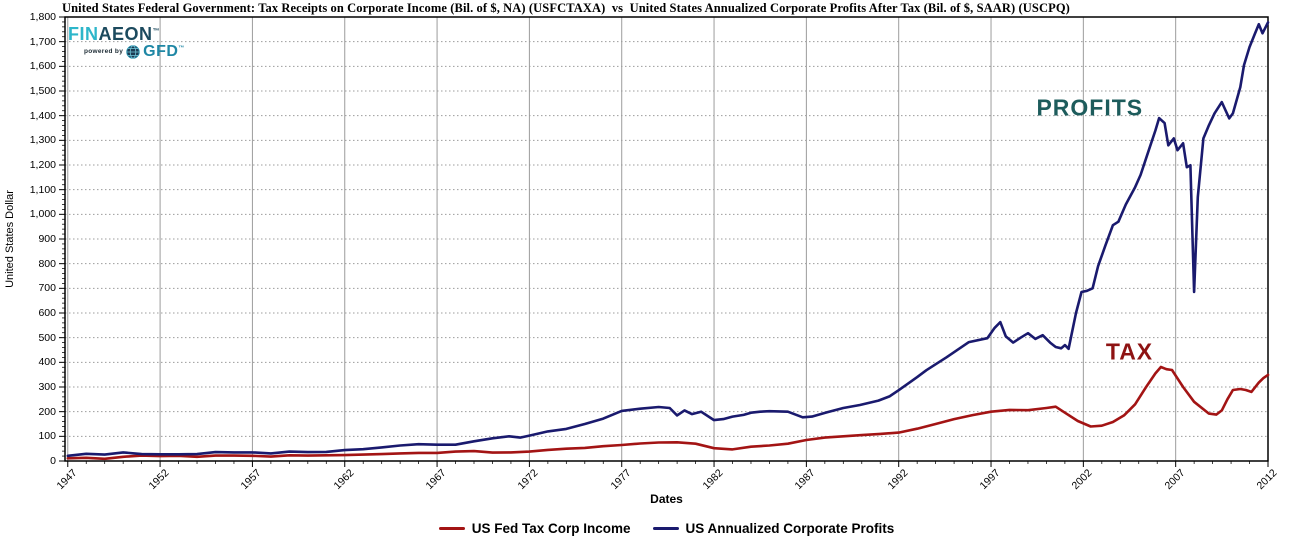 The height and width of the screenshot is (550, 1293). Describe the element at coordinates (47, 387) in the screenshot. I see `y-tick-label: 300` at that location.